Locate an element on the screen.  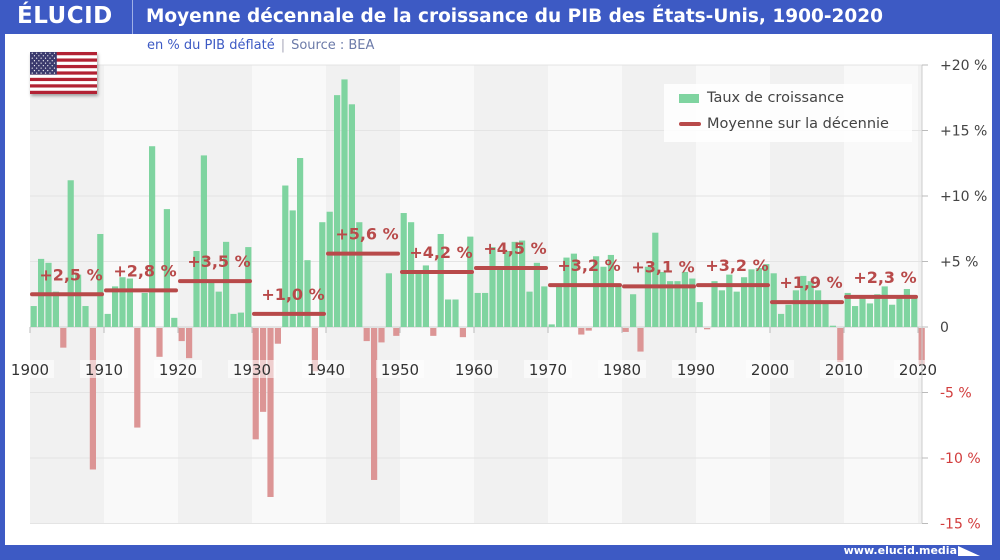
bar-1908 is located at coordinates (92, 399).